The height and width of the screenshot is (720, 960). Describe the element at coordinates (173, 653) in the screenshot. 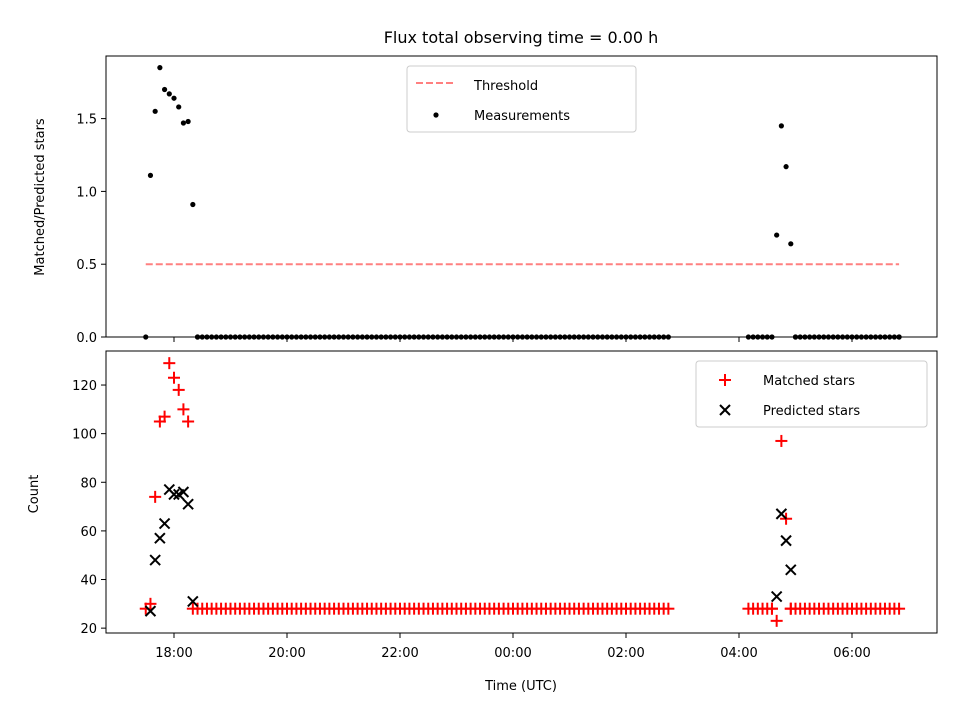

I see `x-tick-label: 18:00` at that location.